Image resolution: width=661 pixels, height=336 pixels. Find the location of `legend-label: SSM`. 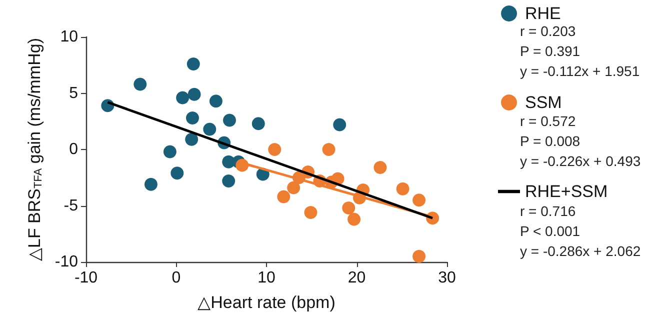

legend-label: SSM is located at coordinates (543, 102).